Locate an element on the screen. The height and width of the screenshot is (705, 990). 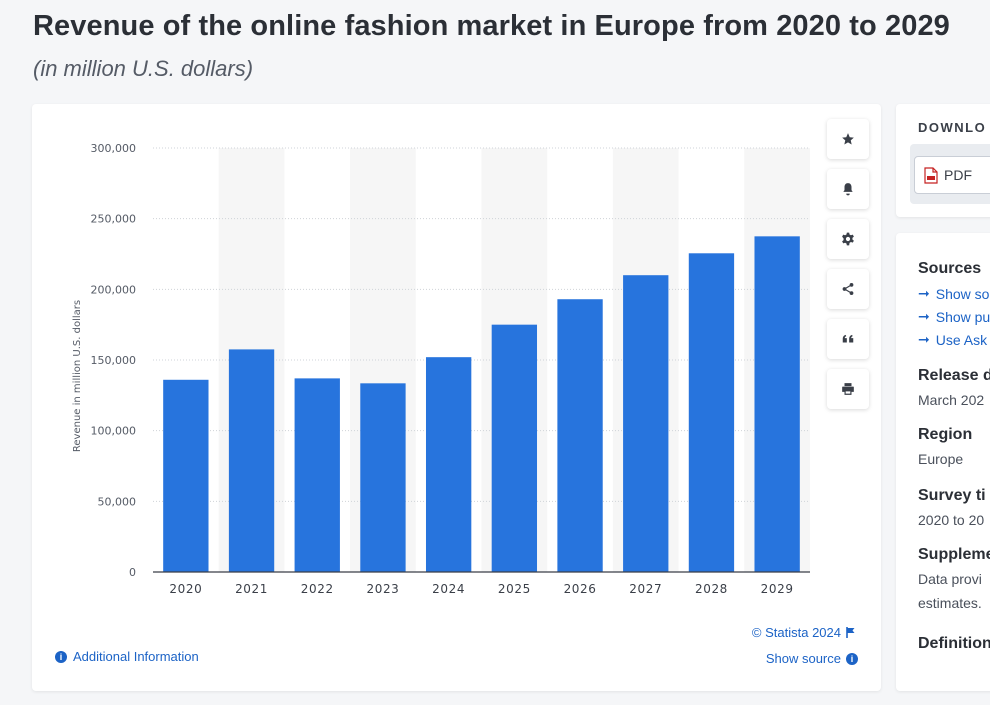
bar-2022 is located at coordinates (317, 475).